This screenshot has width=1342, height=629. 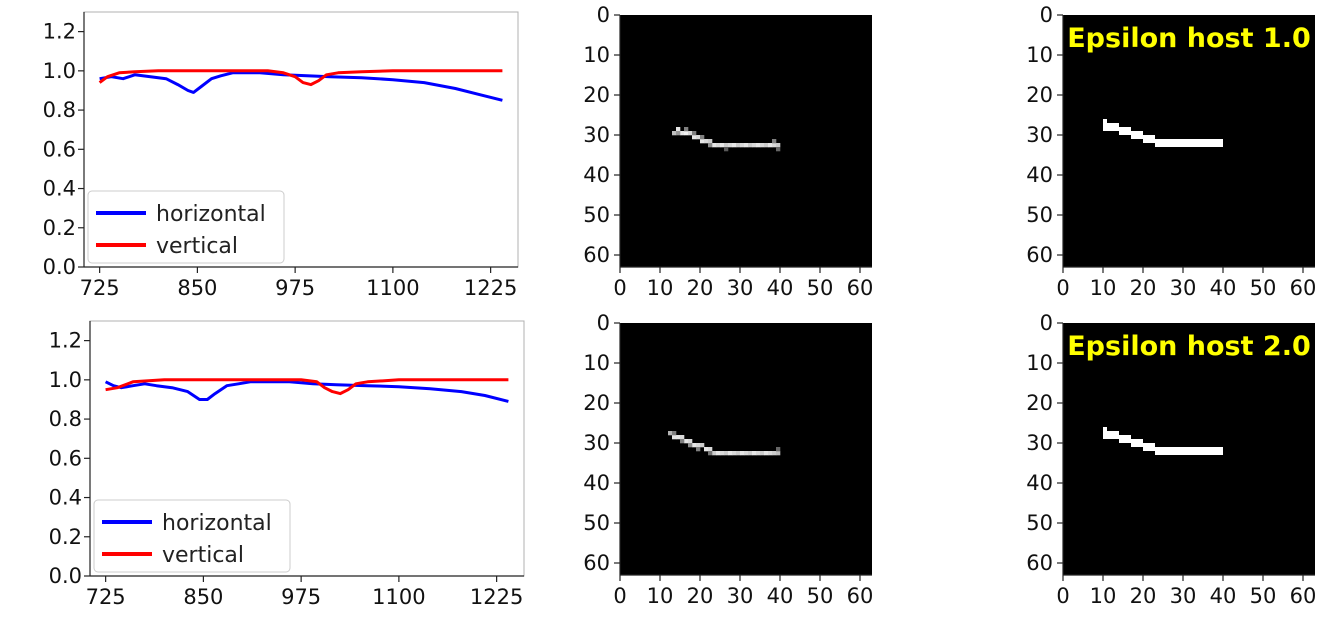 What do you see at coordinates (660, 288) in the screenshot?
I see `top-middle-x-tick-label: 10` at bounding box center [660, 288].